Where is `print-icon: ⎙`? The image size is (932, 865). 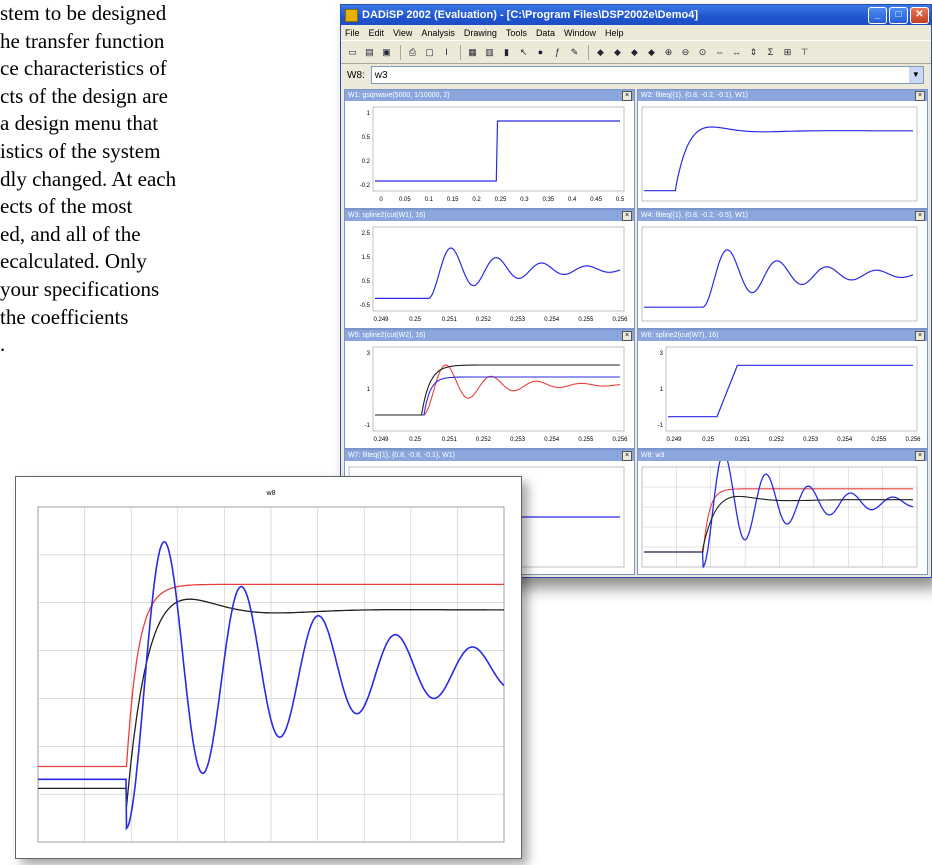 print-icon: ⎙ is located at coordinates (412, 51).